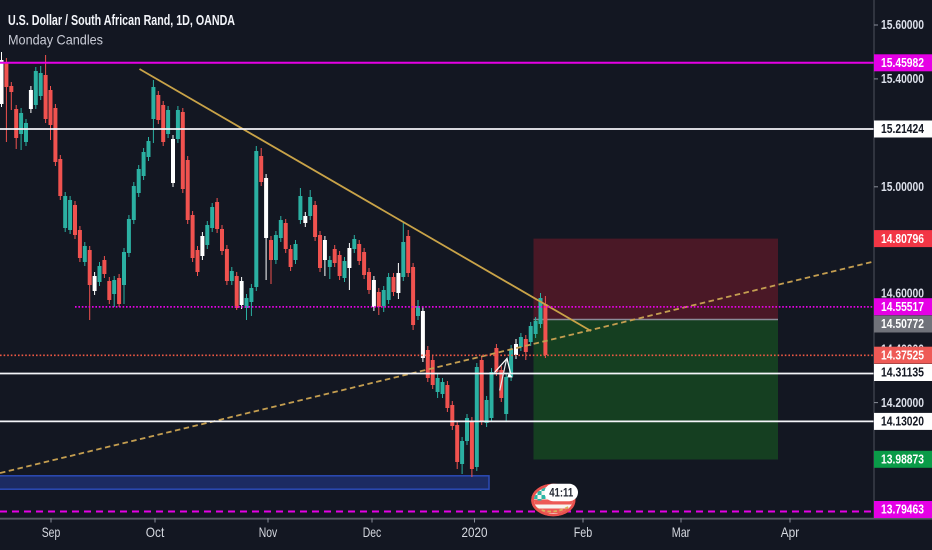 This screenshot has width=932, height=550. I want to click on svg-text: 14.37525, so click(902, 355).